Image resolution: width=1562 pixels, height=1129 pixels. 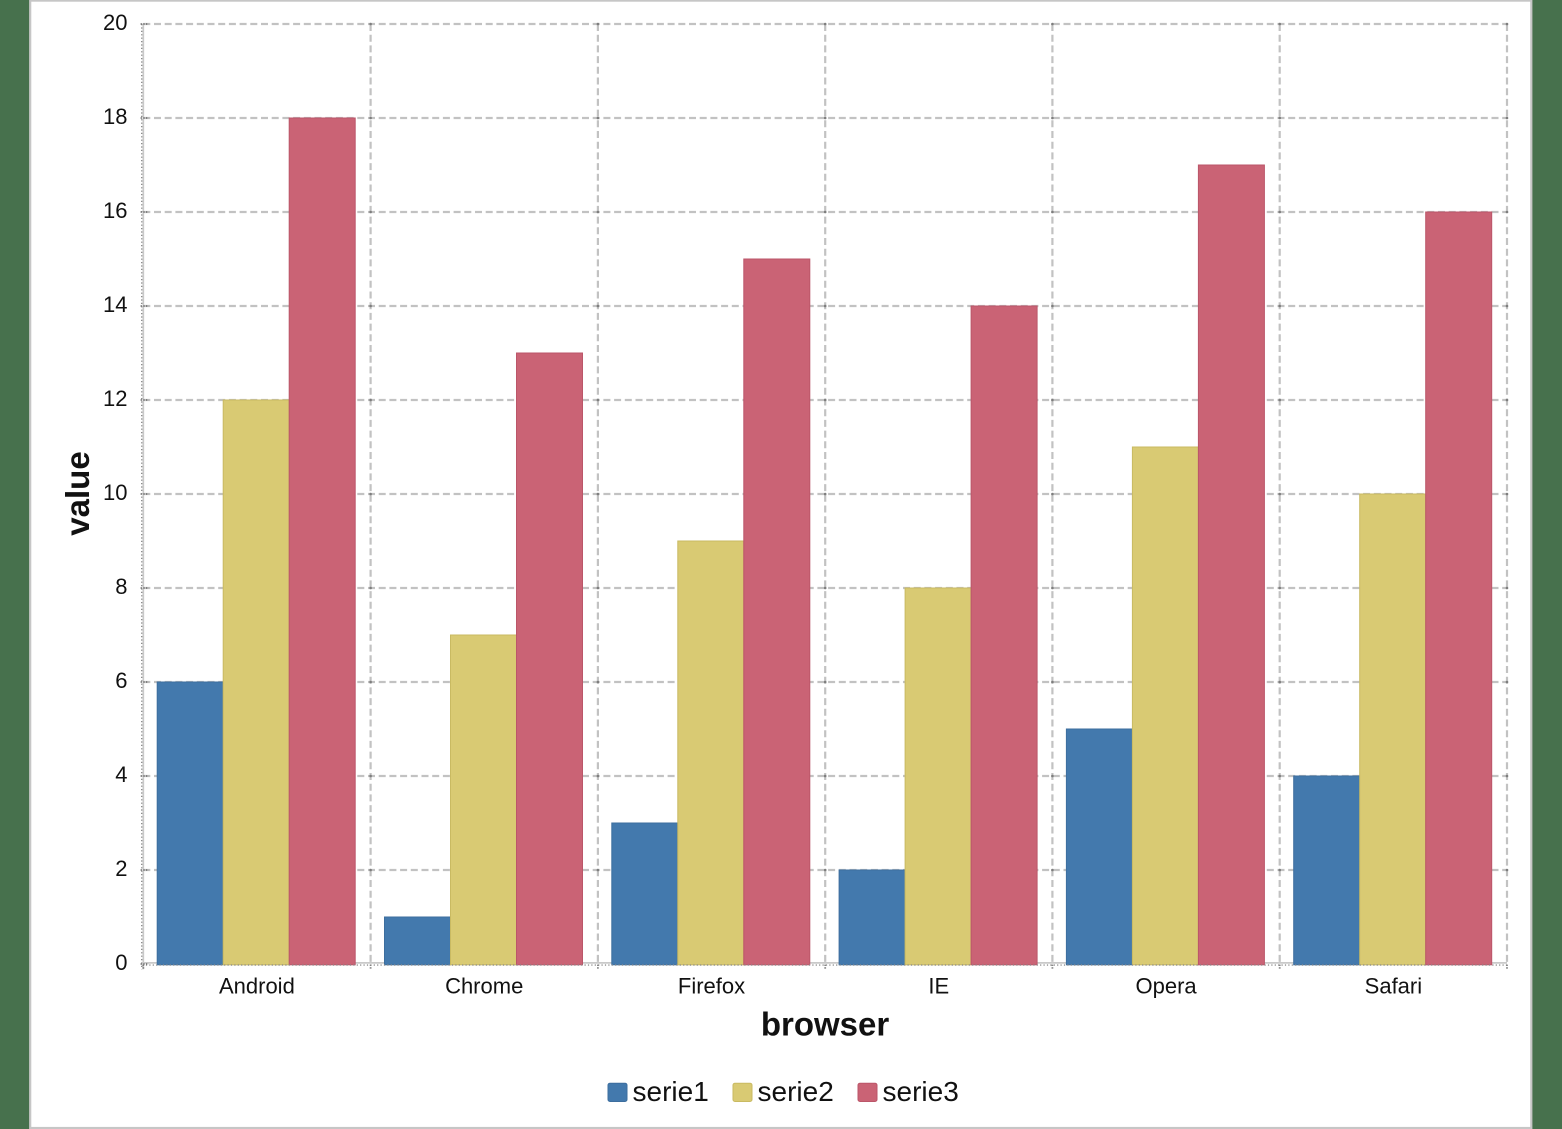 What do you see at coordinates (115, 210) in the screenshot?
I see `svg-text: 16` at bounding box center [115, 210].